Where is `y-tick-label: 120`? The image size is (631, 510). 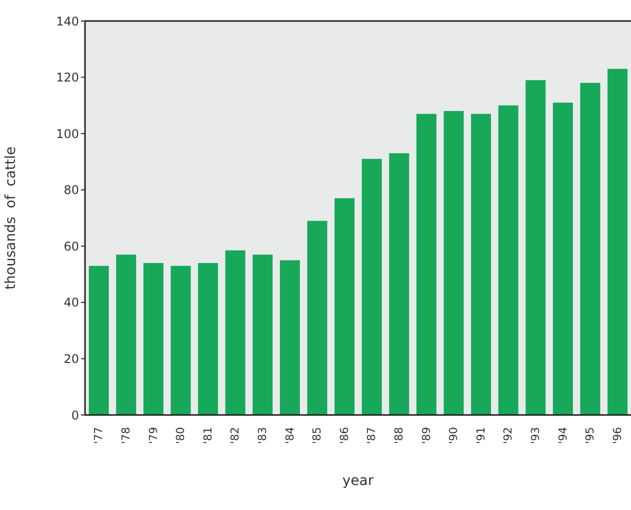 y-tick-label: 120 is located at coordinates (67, 77).